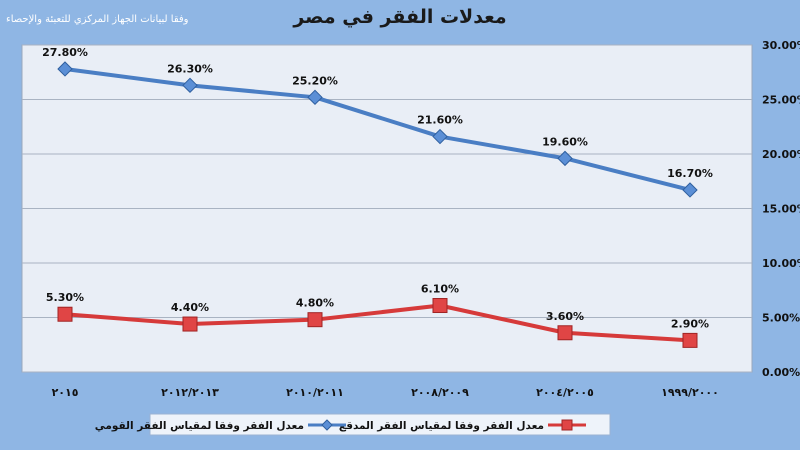 This screenshot has width=800, height=450. What do you see at coordinates (190, 68) in the screenshot?
I see `data-label: 26.30%` at bounding box center [190, 68].